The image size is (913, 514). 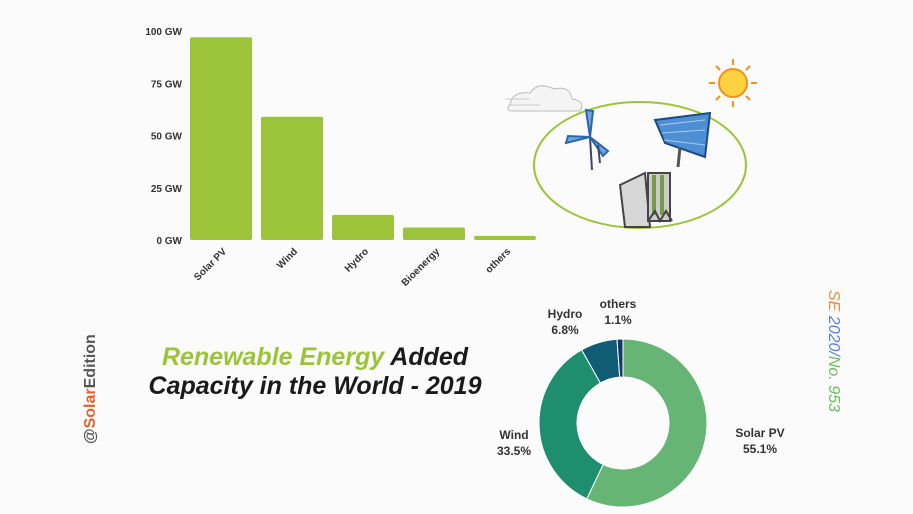 I want to click on handle-at: @, so click(x=90, y=436).